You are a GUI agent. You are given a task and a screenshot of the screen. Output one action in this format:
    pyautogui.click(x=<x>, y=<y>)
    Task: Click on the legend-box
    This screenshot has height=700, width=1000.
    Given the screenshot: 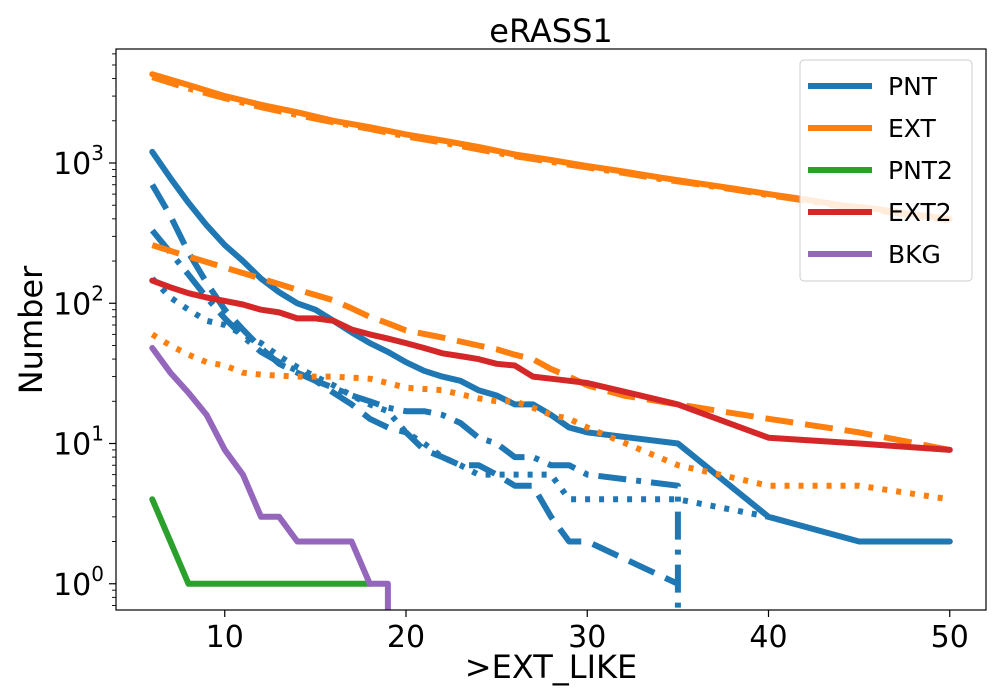 What is the action you would take?
    pyautogui.click(x=886, y=170)
    